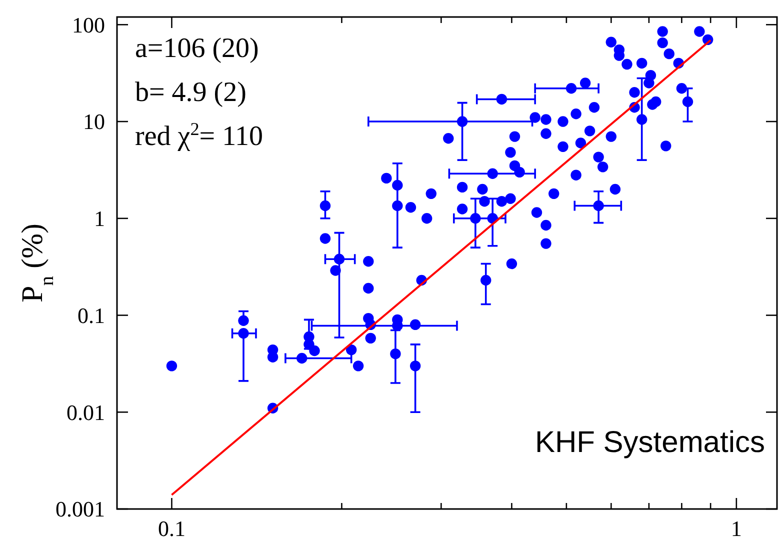 The image size is (784, 548). What do you see at coordinates (649, 442) in the screenshot?
I see `annotation: KHF Systematics` at bounding box center [649, 442].